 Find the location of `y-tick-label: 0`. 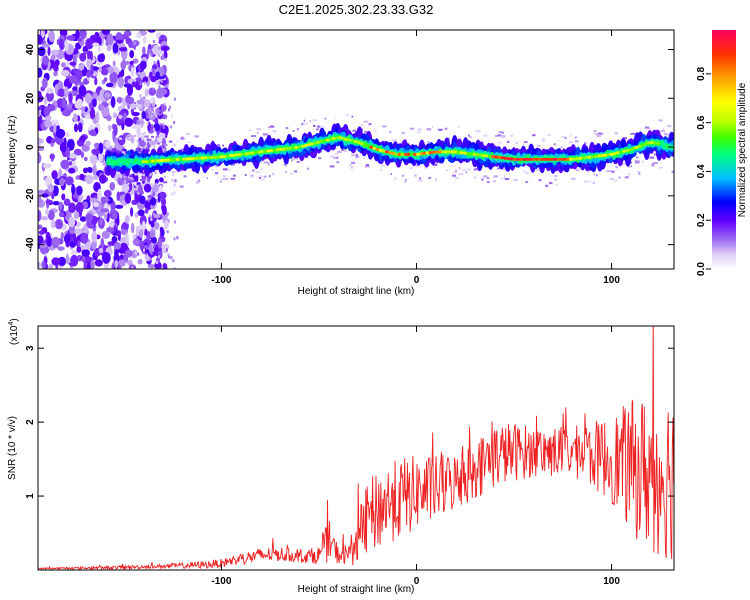

y-tick-label: 0 is located at coordinates (30, 147).